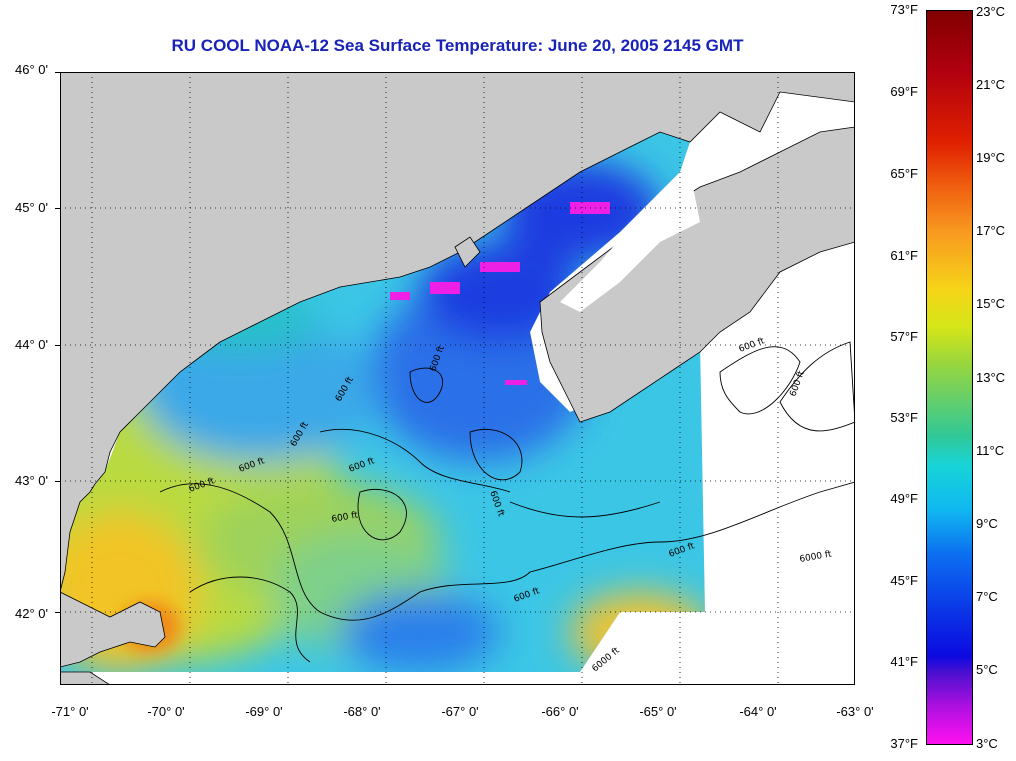 This screenshot has height=761, width=1016. I want to click on lon-label: -68° 0', so click(362, 711).